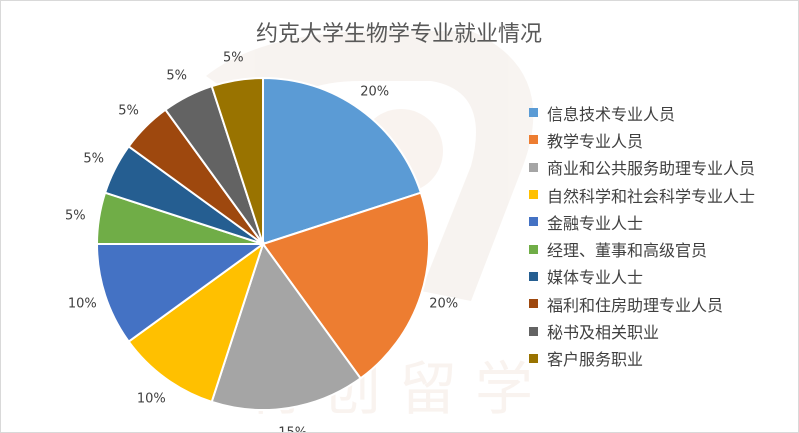 The width and height of the screenshot is (799, 433). Describe the element at coordinates (595, 223) in the screenshot. I see `legend-label: 金融专业人士` at that location.